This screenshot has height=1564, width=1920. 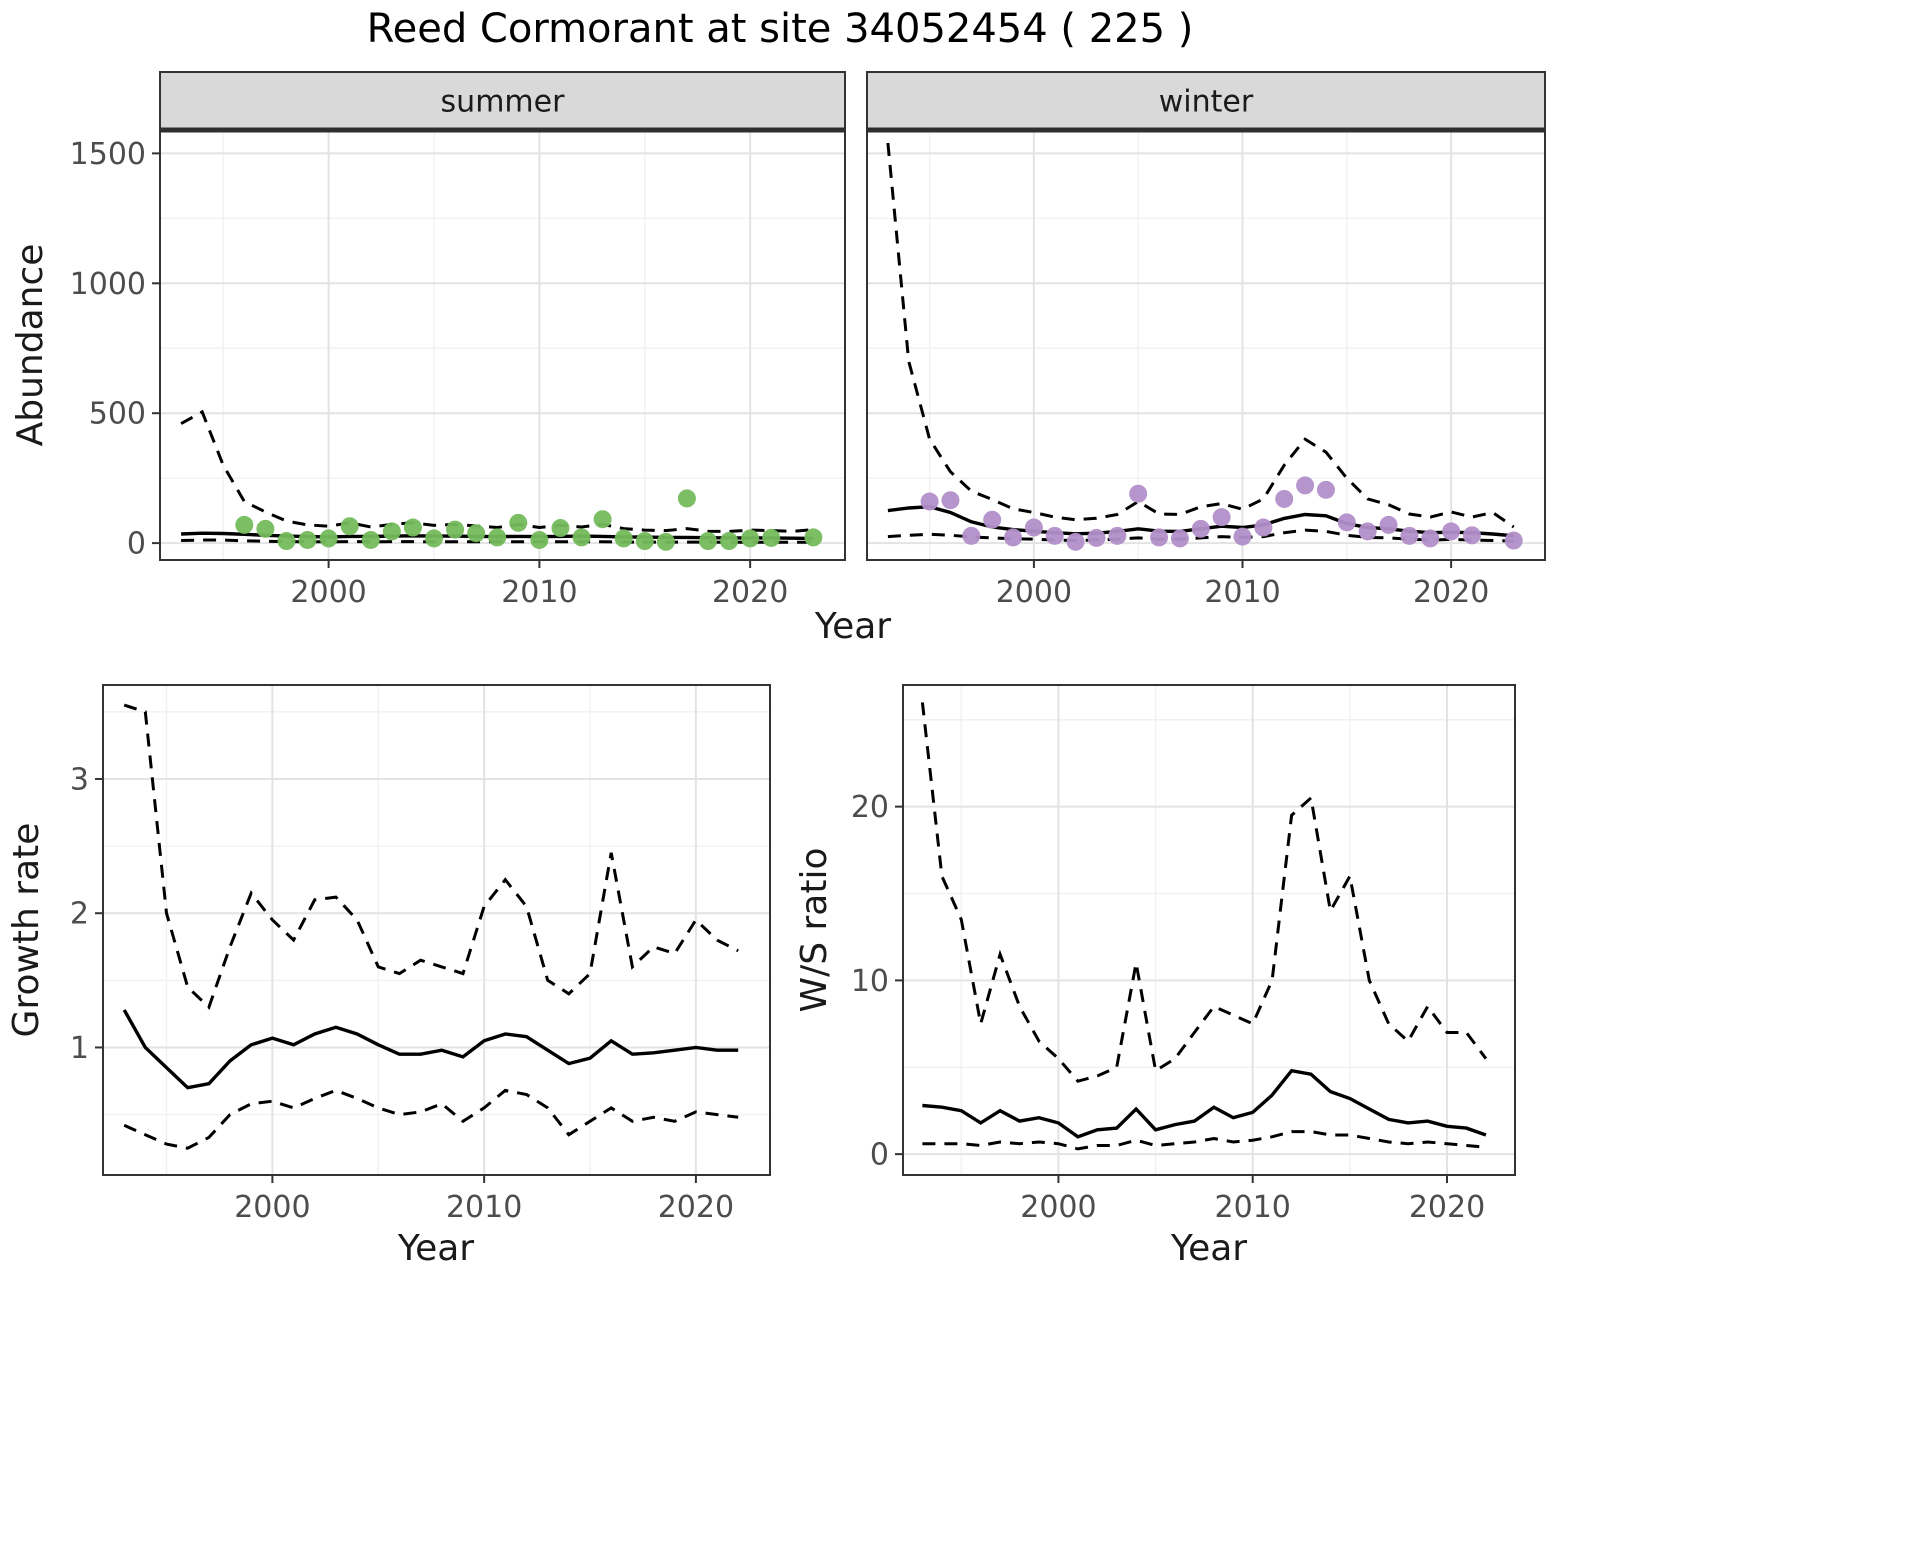 I want to click on x-axis-title-year-top: Year, so click(x=852, y=626).